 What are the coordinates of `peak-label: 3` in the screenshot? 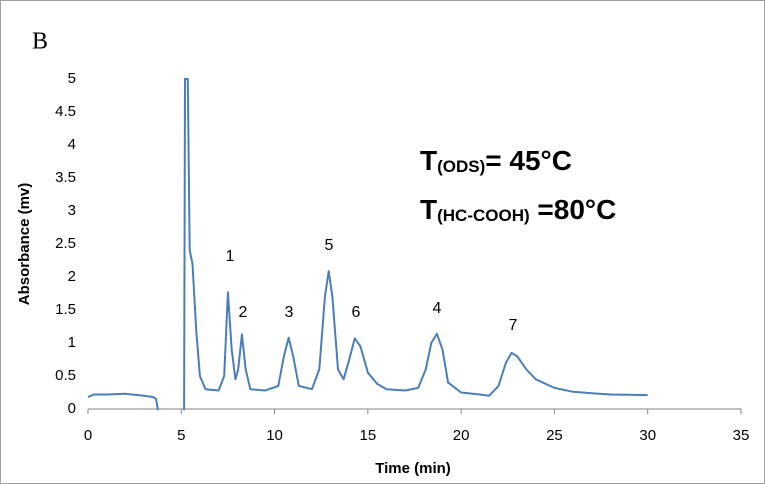 It's located at (289, 312).